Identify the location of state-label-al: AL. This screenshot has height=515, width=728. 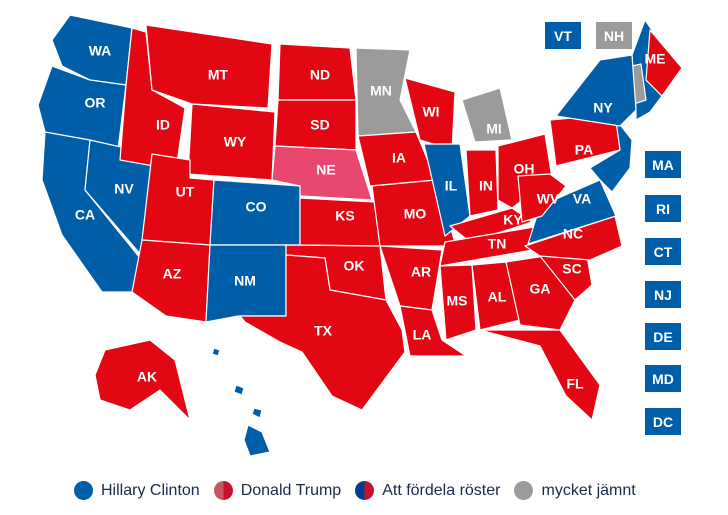
(497, 297).